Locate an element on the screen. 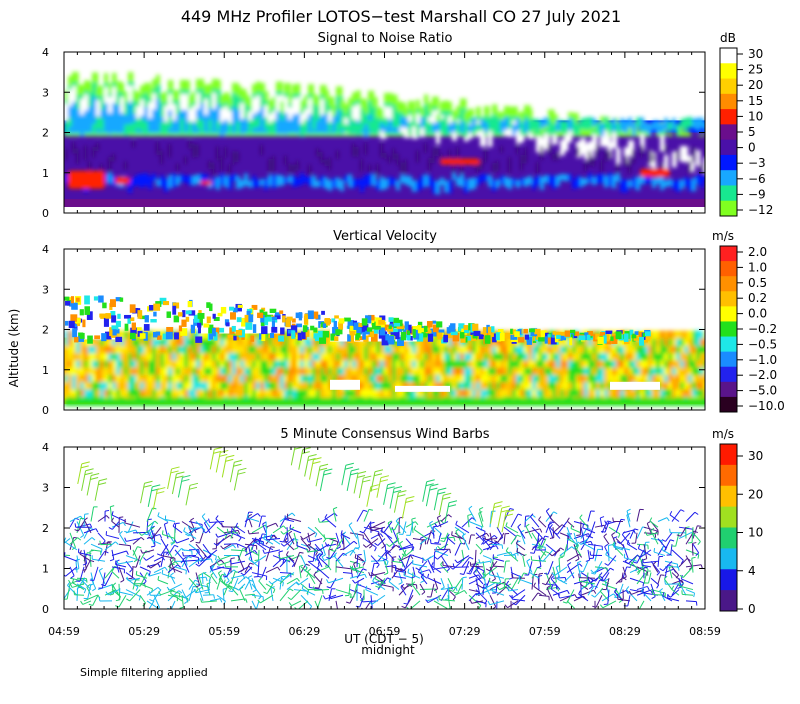  colorbar-label: 0.5 is located at coordinates (757, 283).